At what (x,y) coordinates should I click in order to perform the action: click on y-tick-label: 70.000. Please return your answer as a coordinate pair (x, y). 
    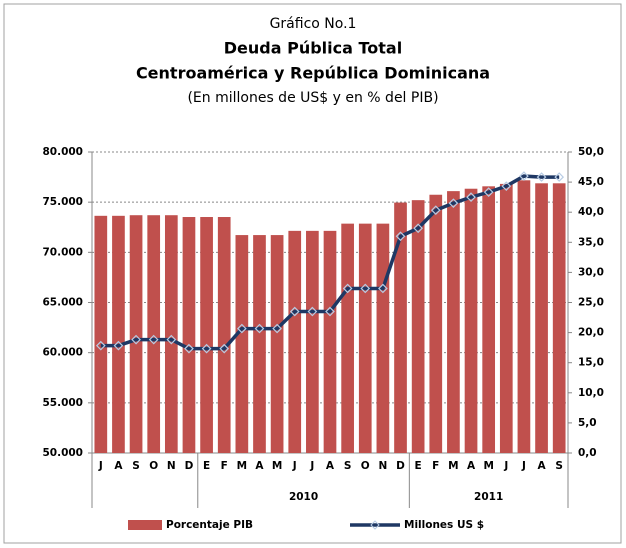
    Looking at the image, I should click on (62, 252).